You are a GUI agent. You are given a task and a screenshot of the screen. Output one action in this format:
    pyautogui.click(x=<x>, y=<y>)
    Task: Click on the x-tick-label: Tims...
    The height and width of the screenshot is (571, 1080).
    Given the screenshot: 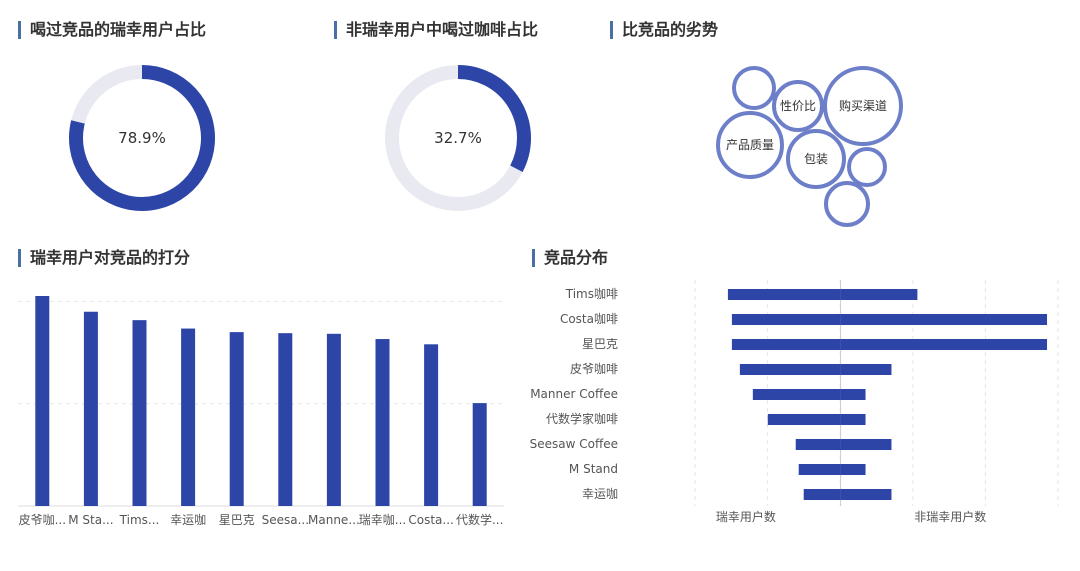 What is the action you would take?
    pyautogui.click(x=139, y=520)
    